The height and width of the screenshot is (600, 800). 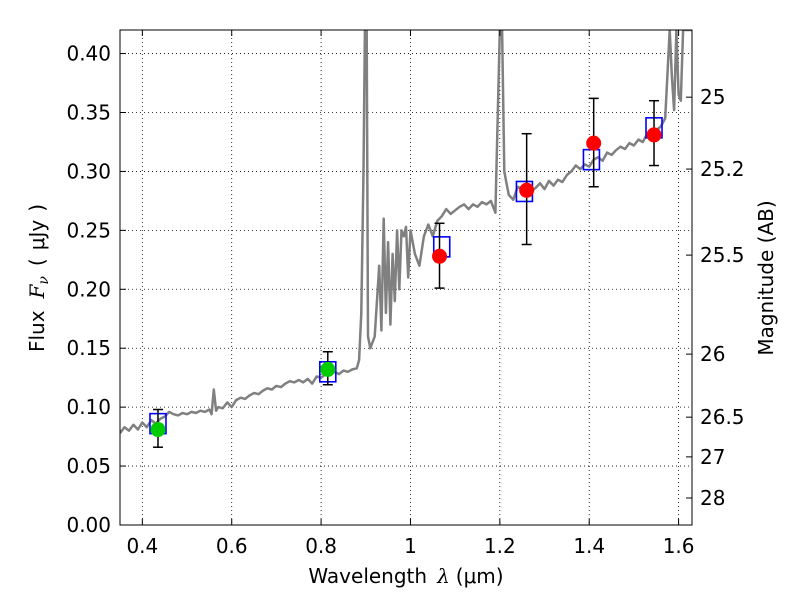 What do you see at coordinates (712, 457) in the screenshot?
I see `right-tick-label: 27` at bounding box center [712, 457].